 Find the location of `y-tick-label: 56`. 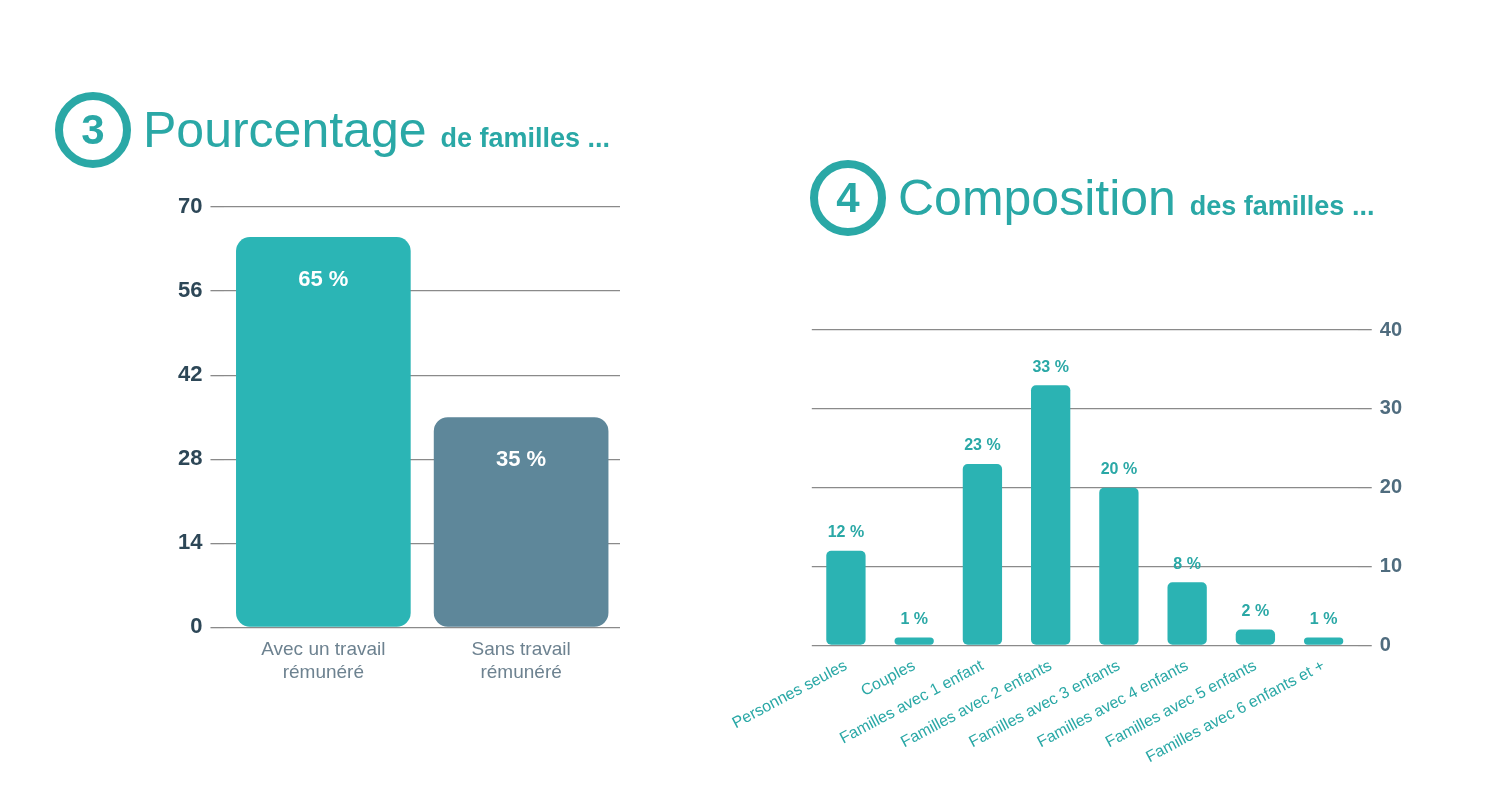

y-tick-label: 56 is located at coordinates (190, 290).